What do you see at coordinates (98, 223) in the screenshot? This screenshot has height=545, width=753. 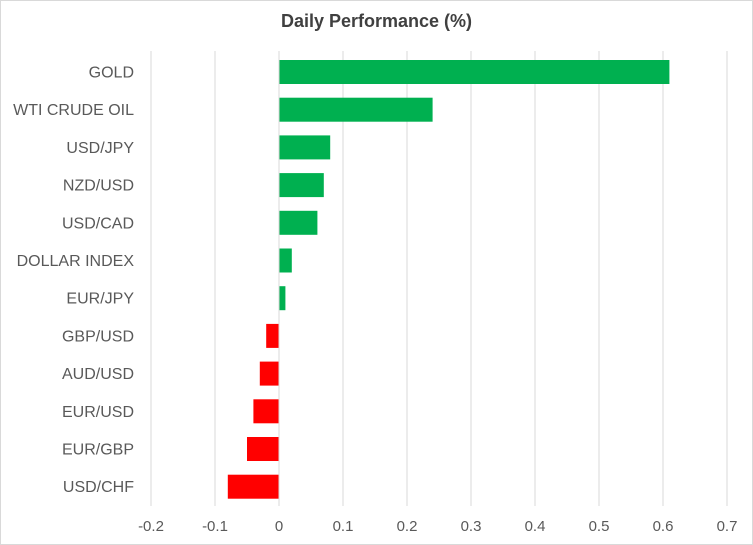 I see `category-label: USD/CAD` at bounding box center [98, 223].